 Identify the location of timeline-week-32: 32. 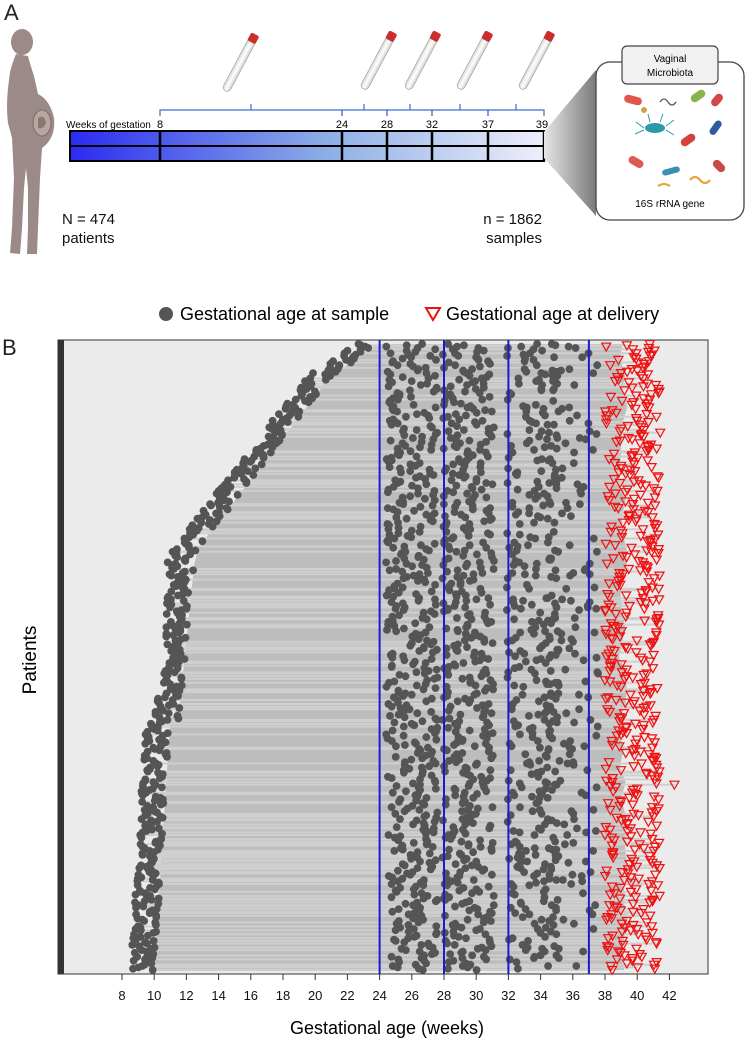
(432, 125).